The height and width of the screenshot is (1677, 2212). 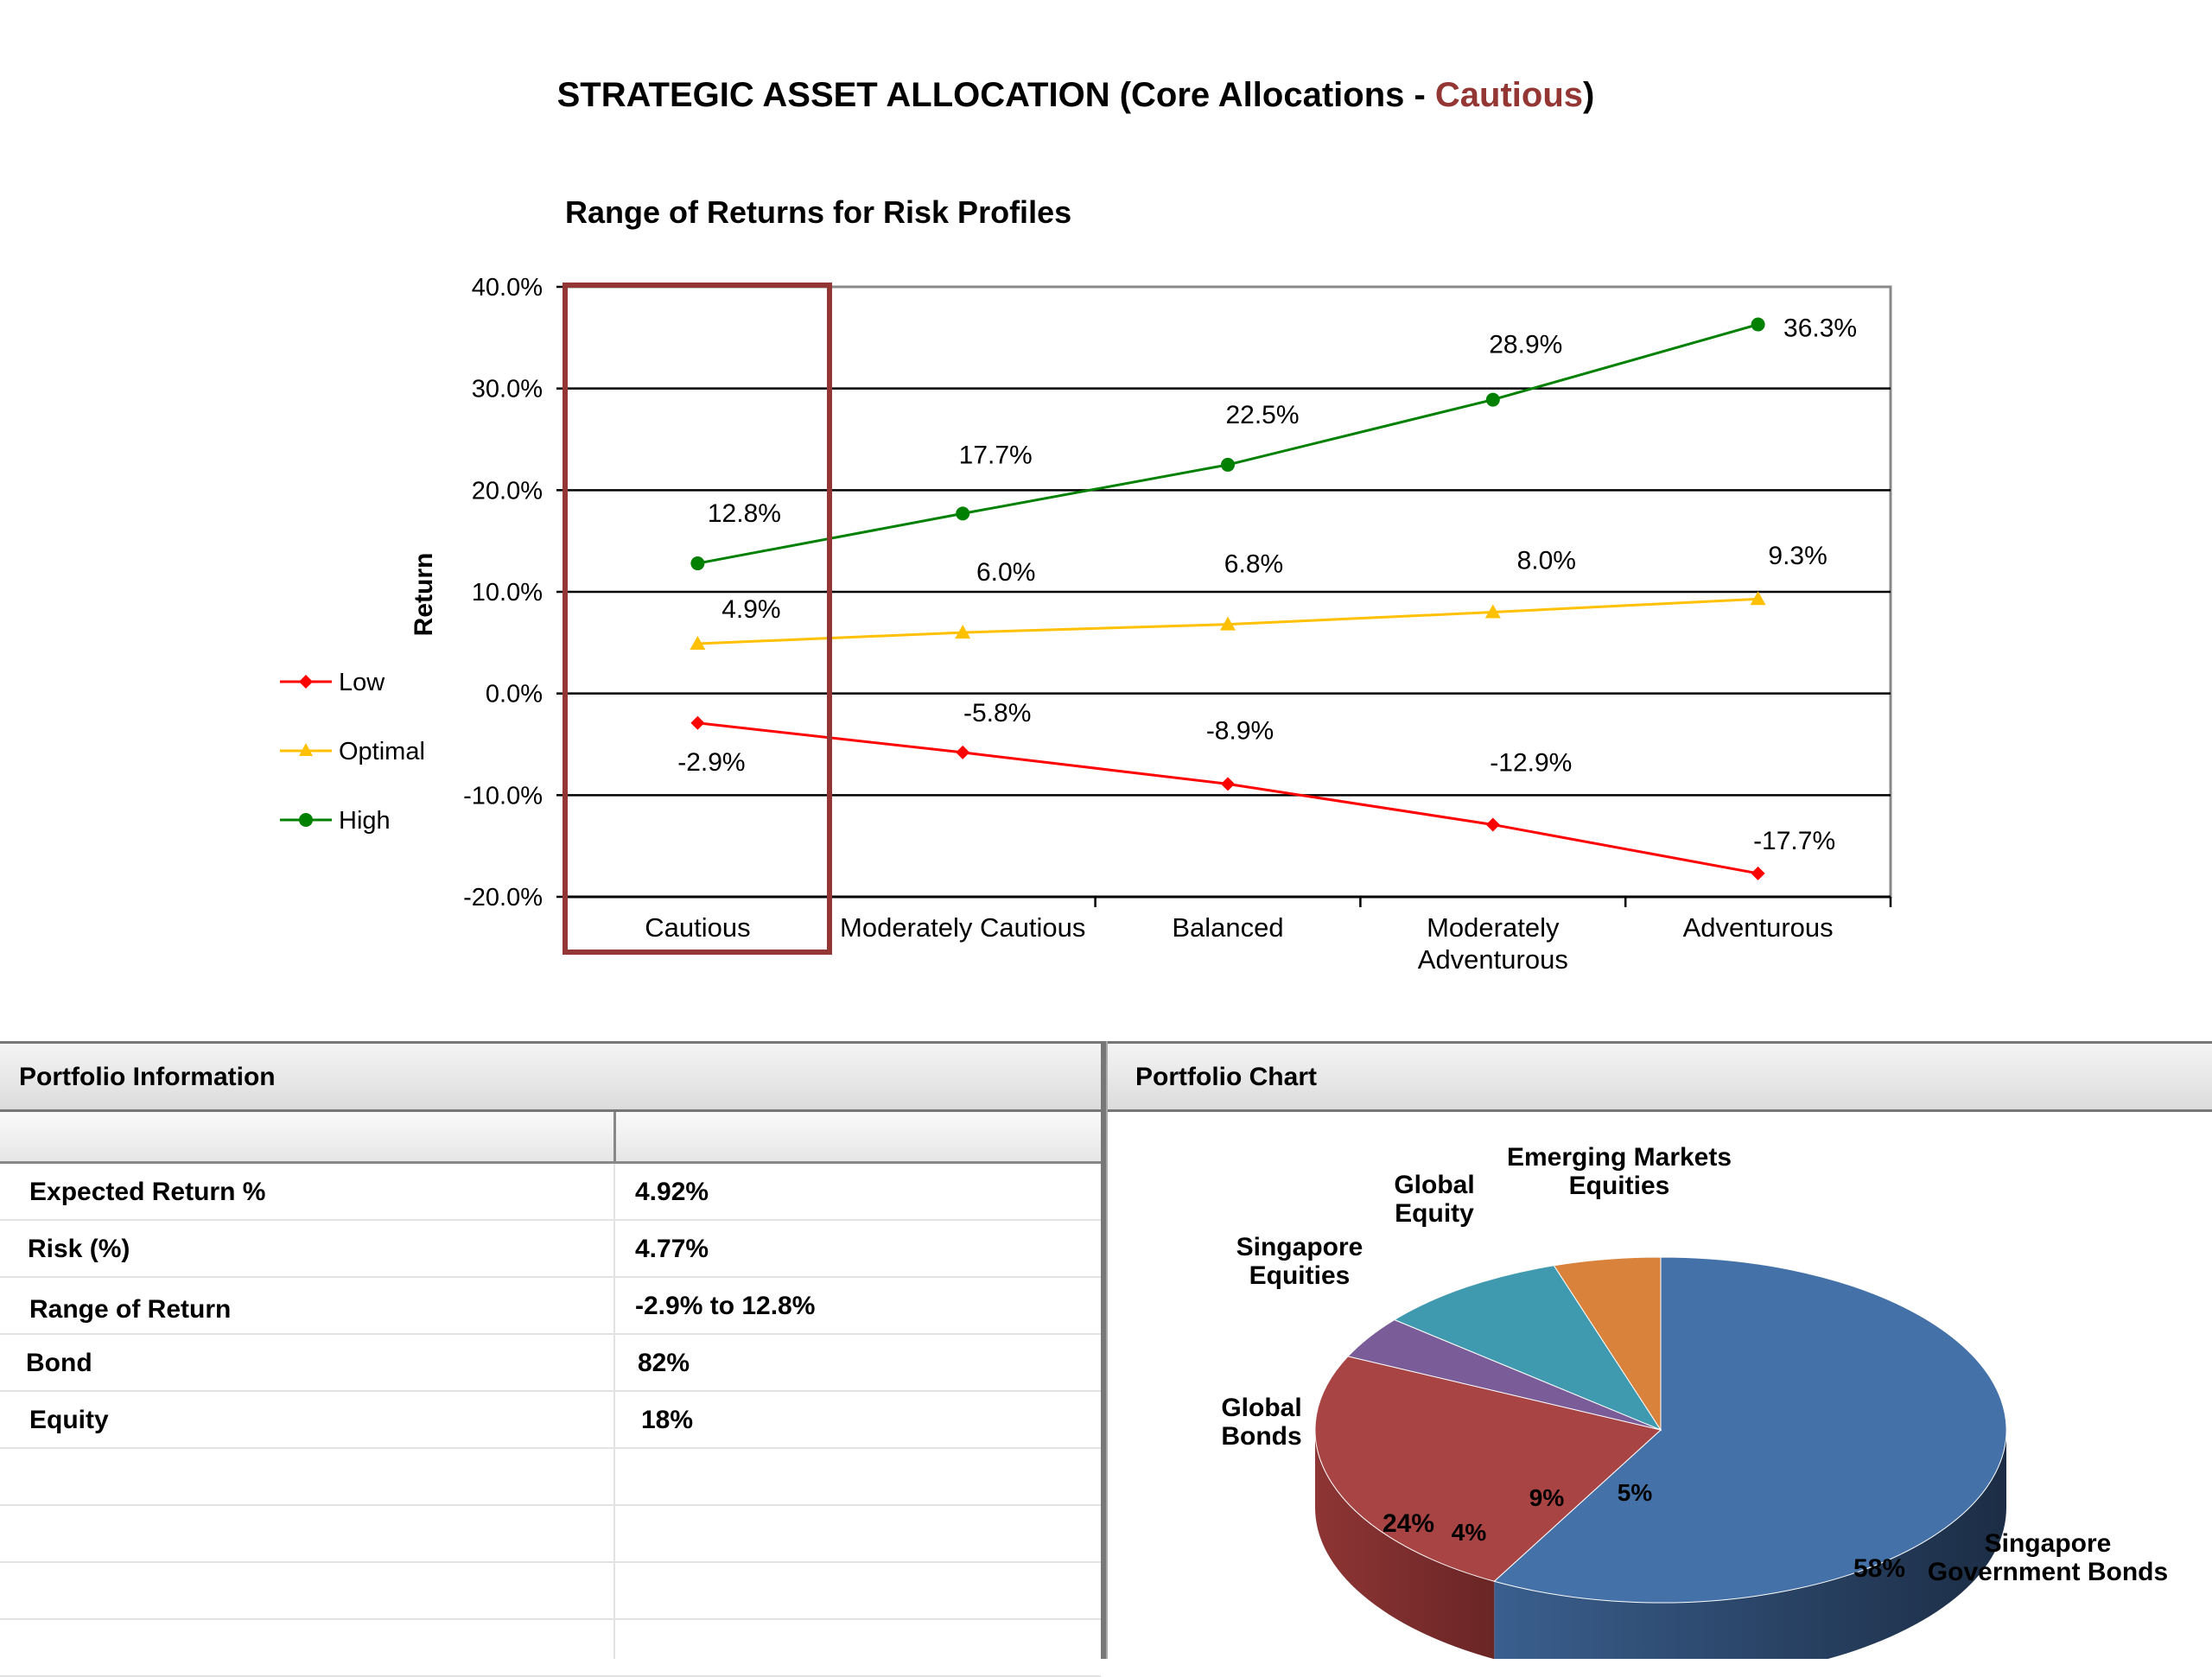 I want to click on series-line-high, so click(x=1228, y=444).